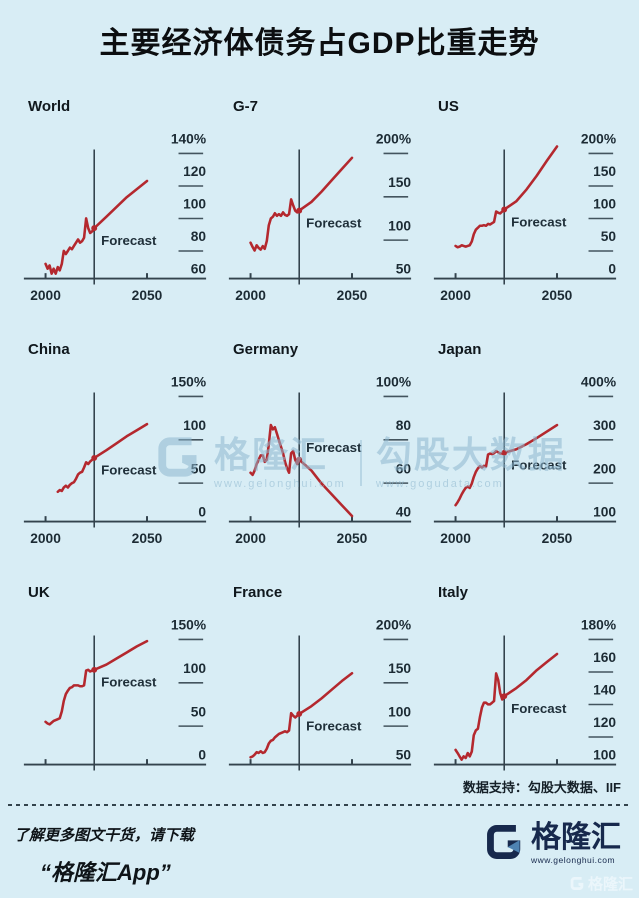 This screenshot has width=639, height=898. I want to click on chart-china: China 150% 100 50 0 2000 2050 Forecast, so click(114, 447).